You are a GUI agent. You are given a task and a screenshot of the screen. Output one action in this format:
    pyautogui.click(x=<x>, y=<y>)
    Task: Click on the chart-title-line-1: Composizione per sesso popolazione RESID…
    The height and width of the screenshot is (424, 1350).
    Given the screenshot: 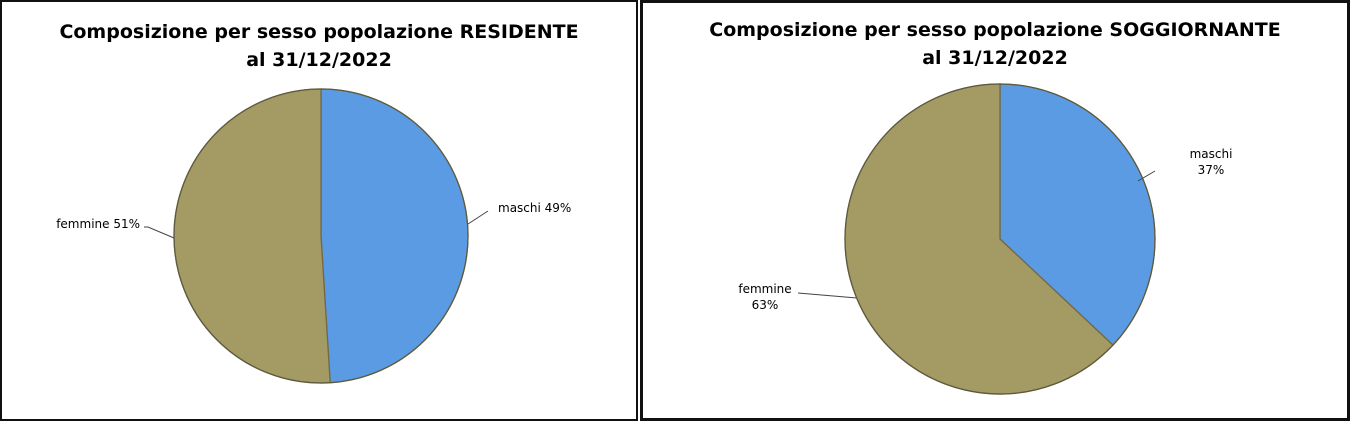 What is the action you would take?
    pyautogui.click(x=319, y=32)
    